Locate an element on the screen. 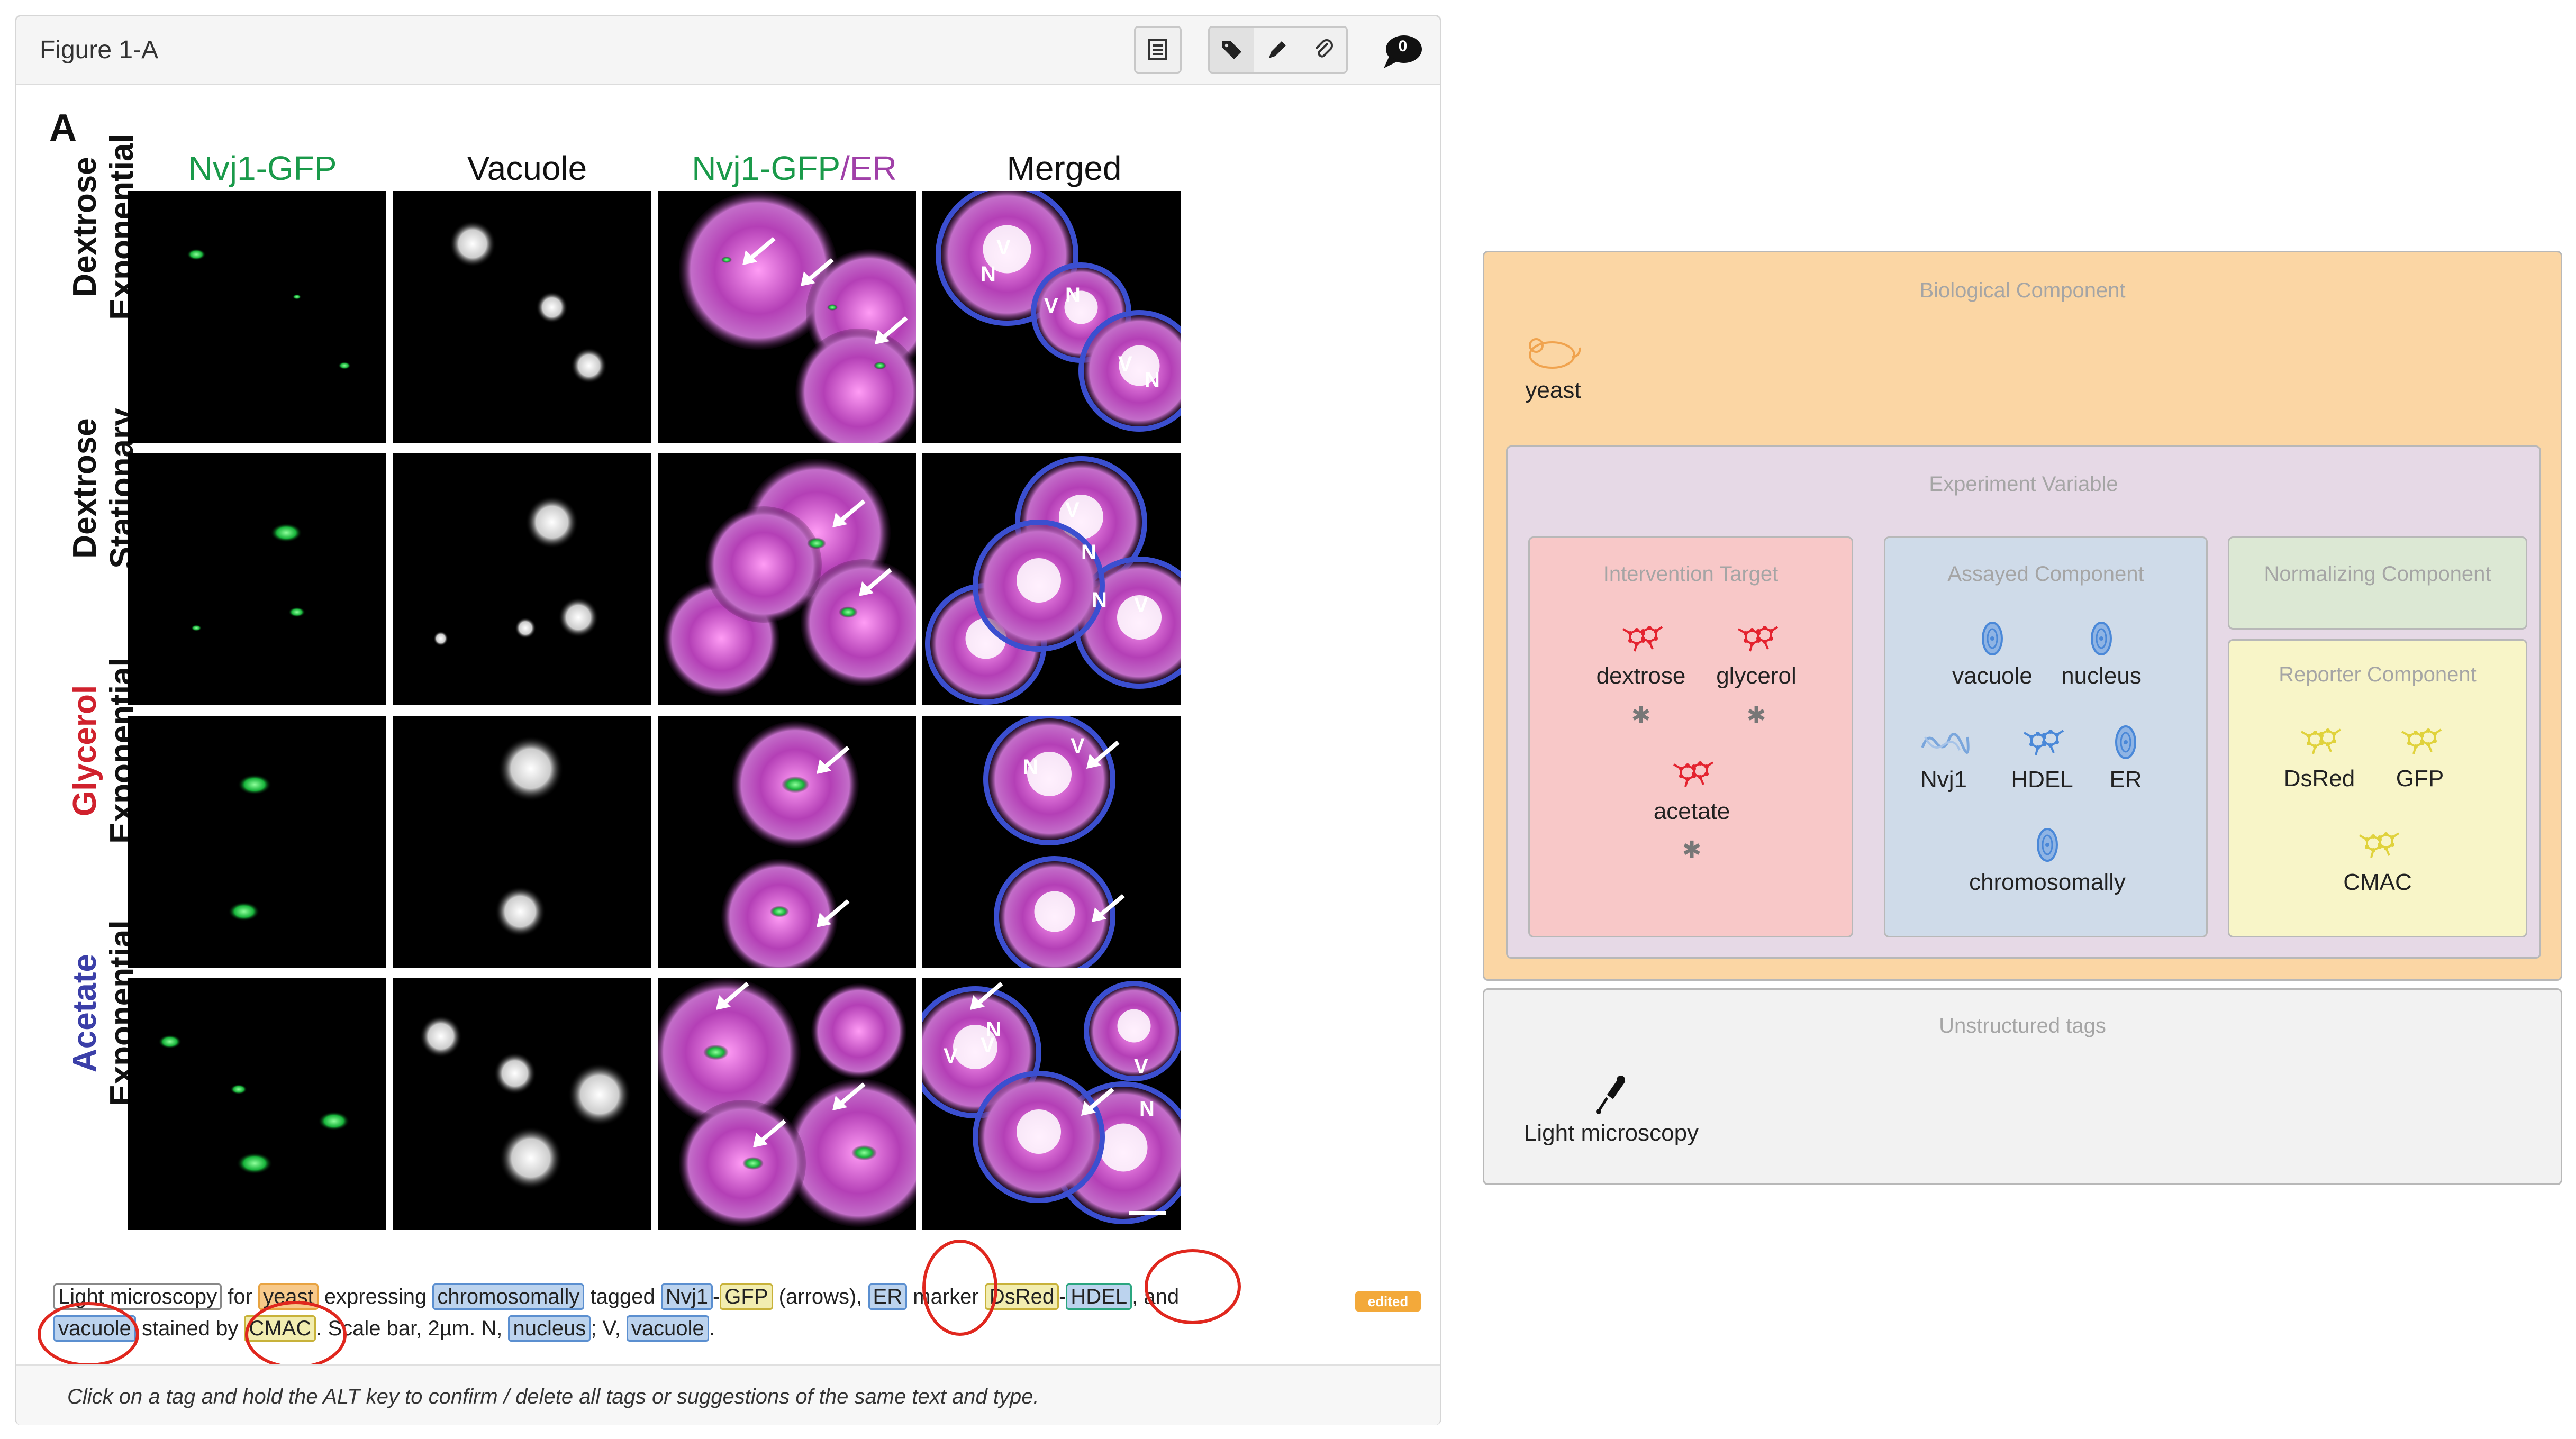  caption-text: stained by is located at coordinates (190, 1328).